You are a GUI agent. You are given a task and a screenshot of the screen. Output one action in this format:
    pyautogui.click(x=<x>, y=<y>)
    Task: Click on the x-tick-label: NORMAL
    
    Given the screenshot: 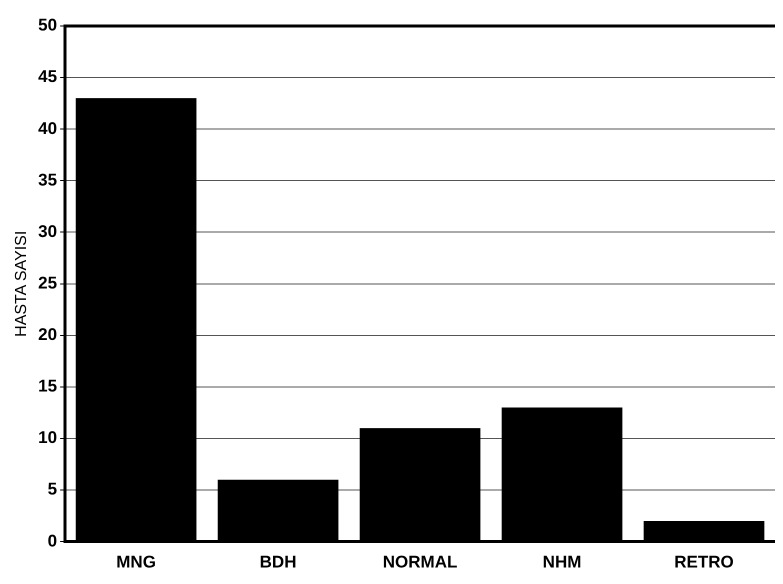 What is the action you would take?
    pyautogui.click(x=420, y=562)
    